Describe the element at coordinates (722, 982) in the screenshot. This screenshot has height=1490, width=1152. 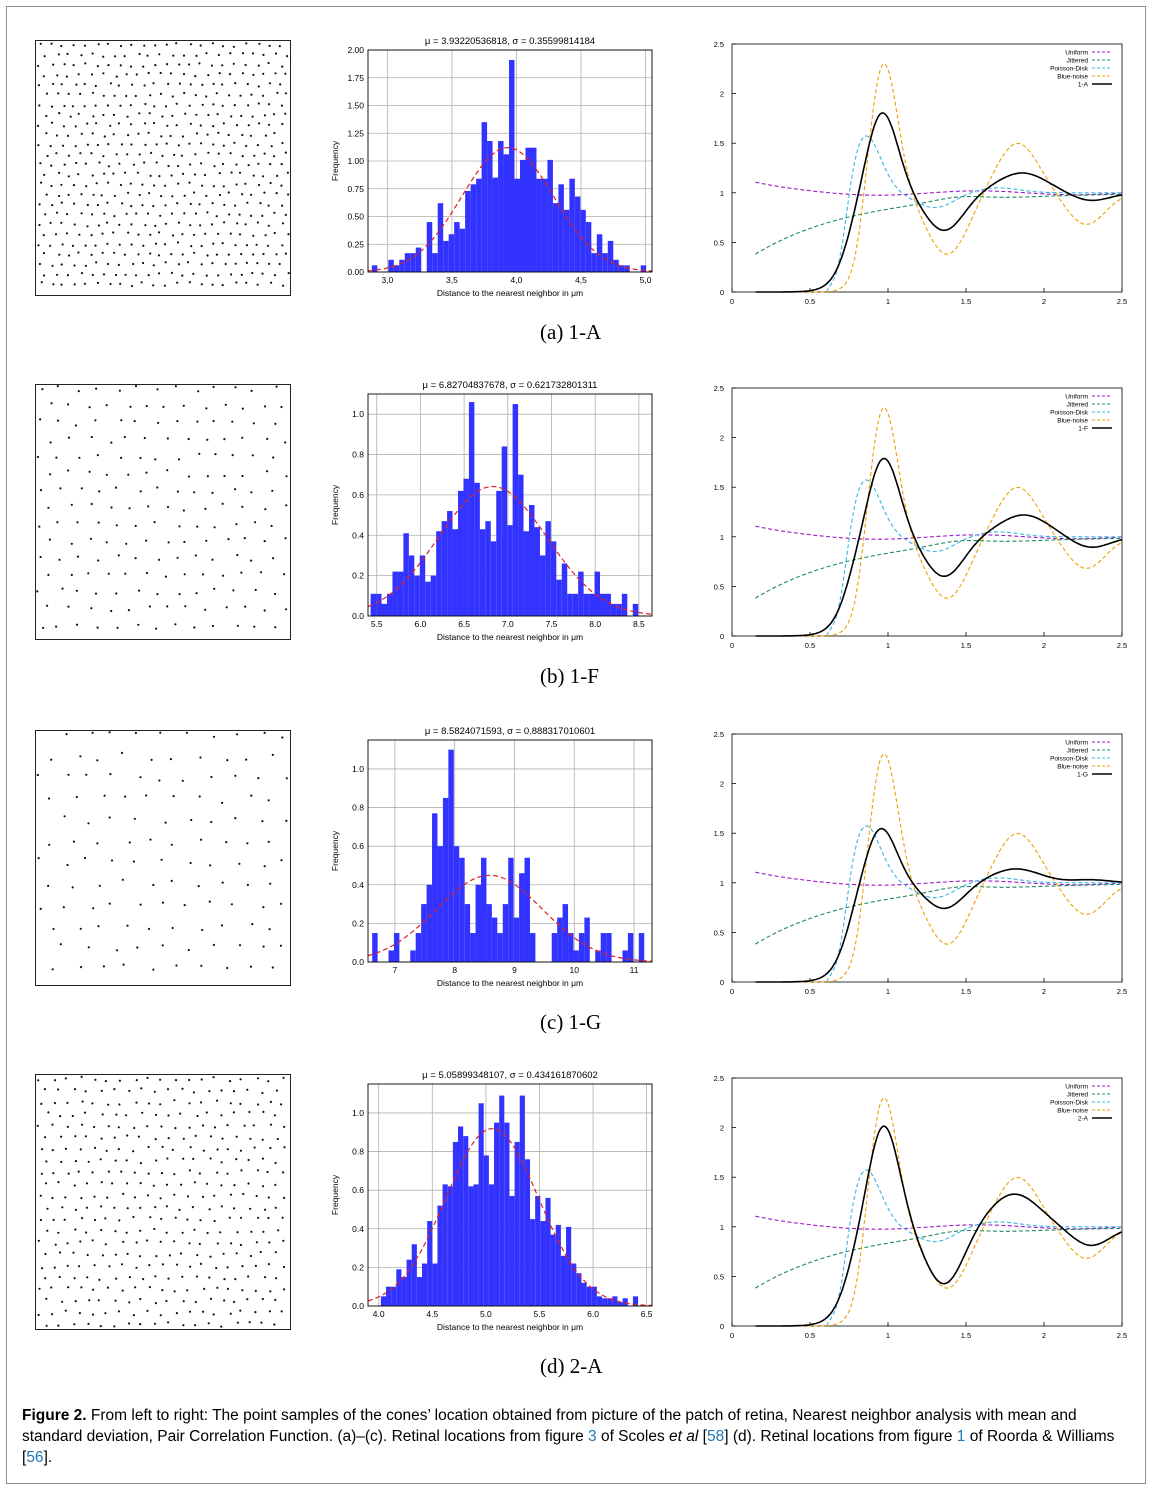
I see `y-tick-label: 0` at that location.